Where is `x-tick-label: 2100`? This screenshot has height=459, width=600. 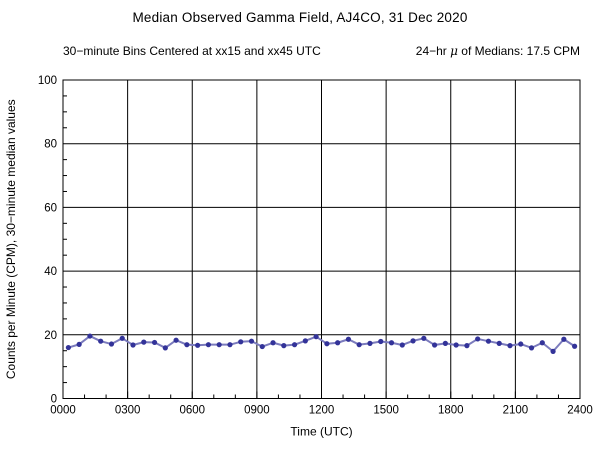
x-tick-label: 2100 is located at coordinates (516, 411).